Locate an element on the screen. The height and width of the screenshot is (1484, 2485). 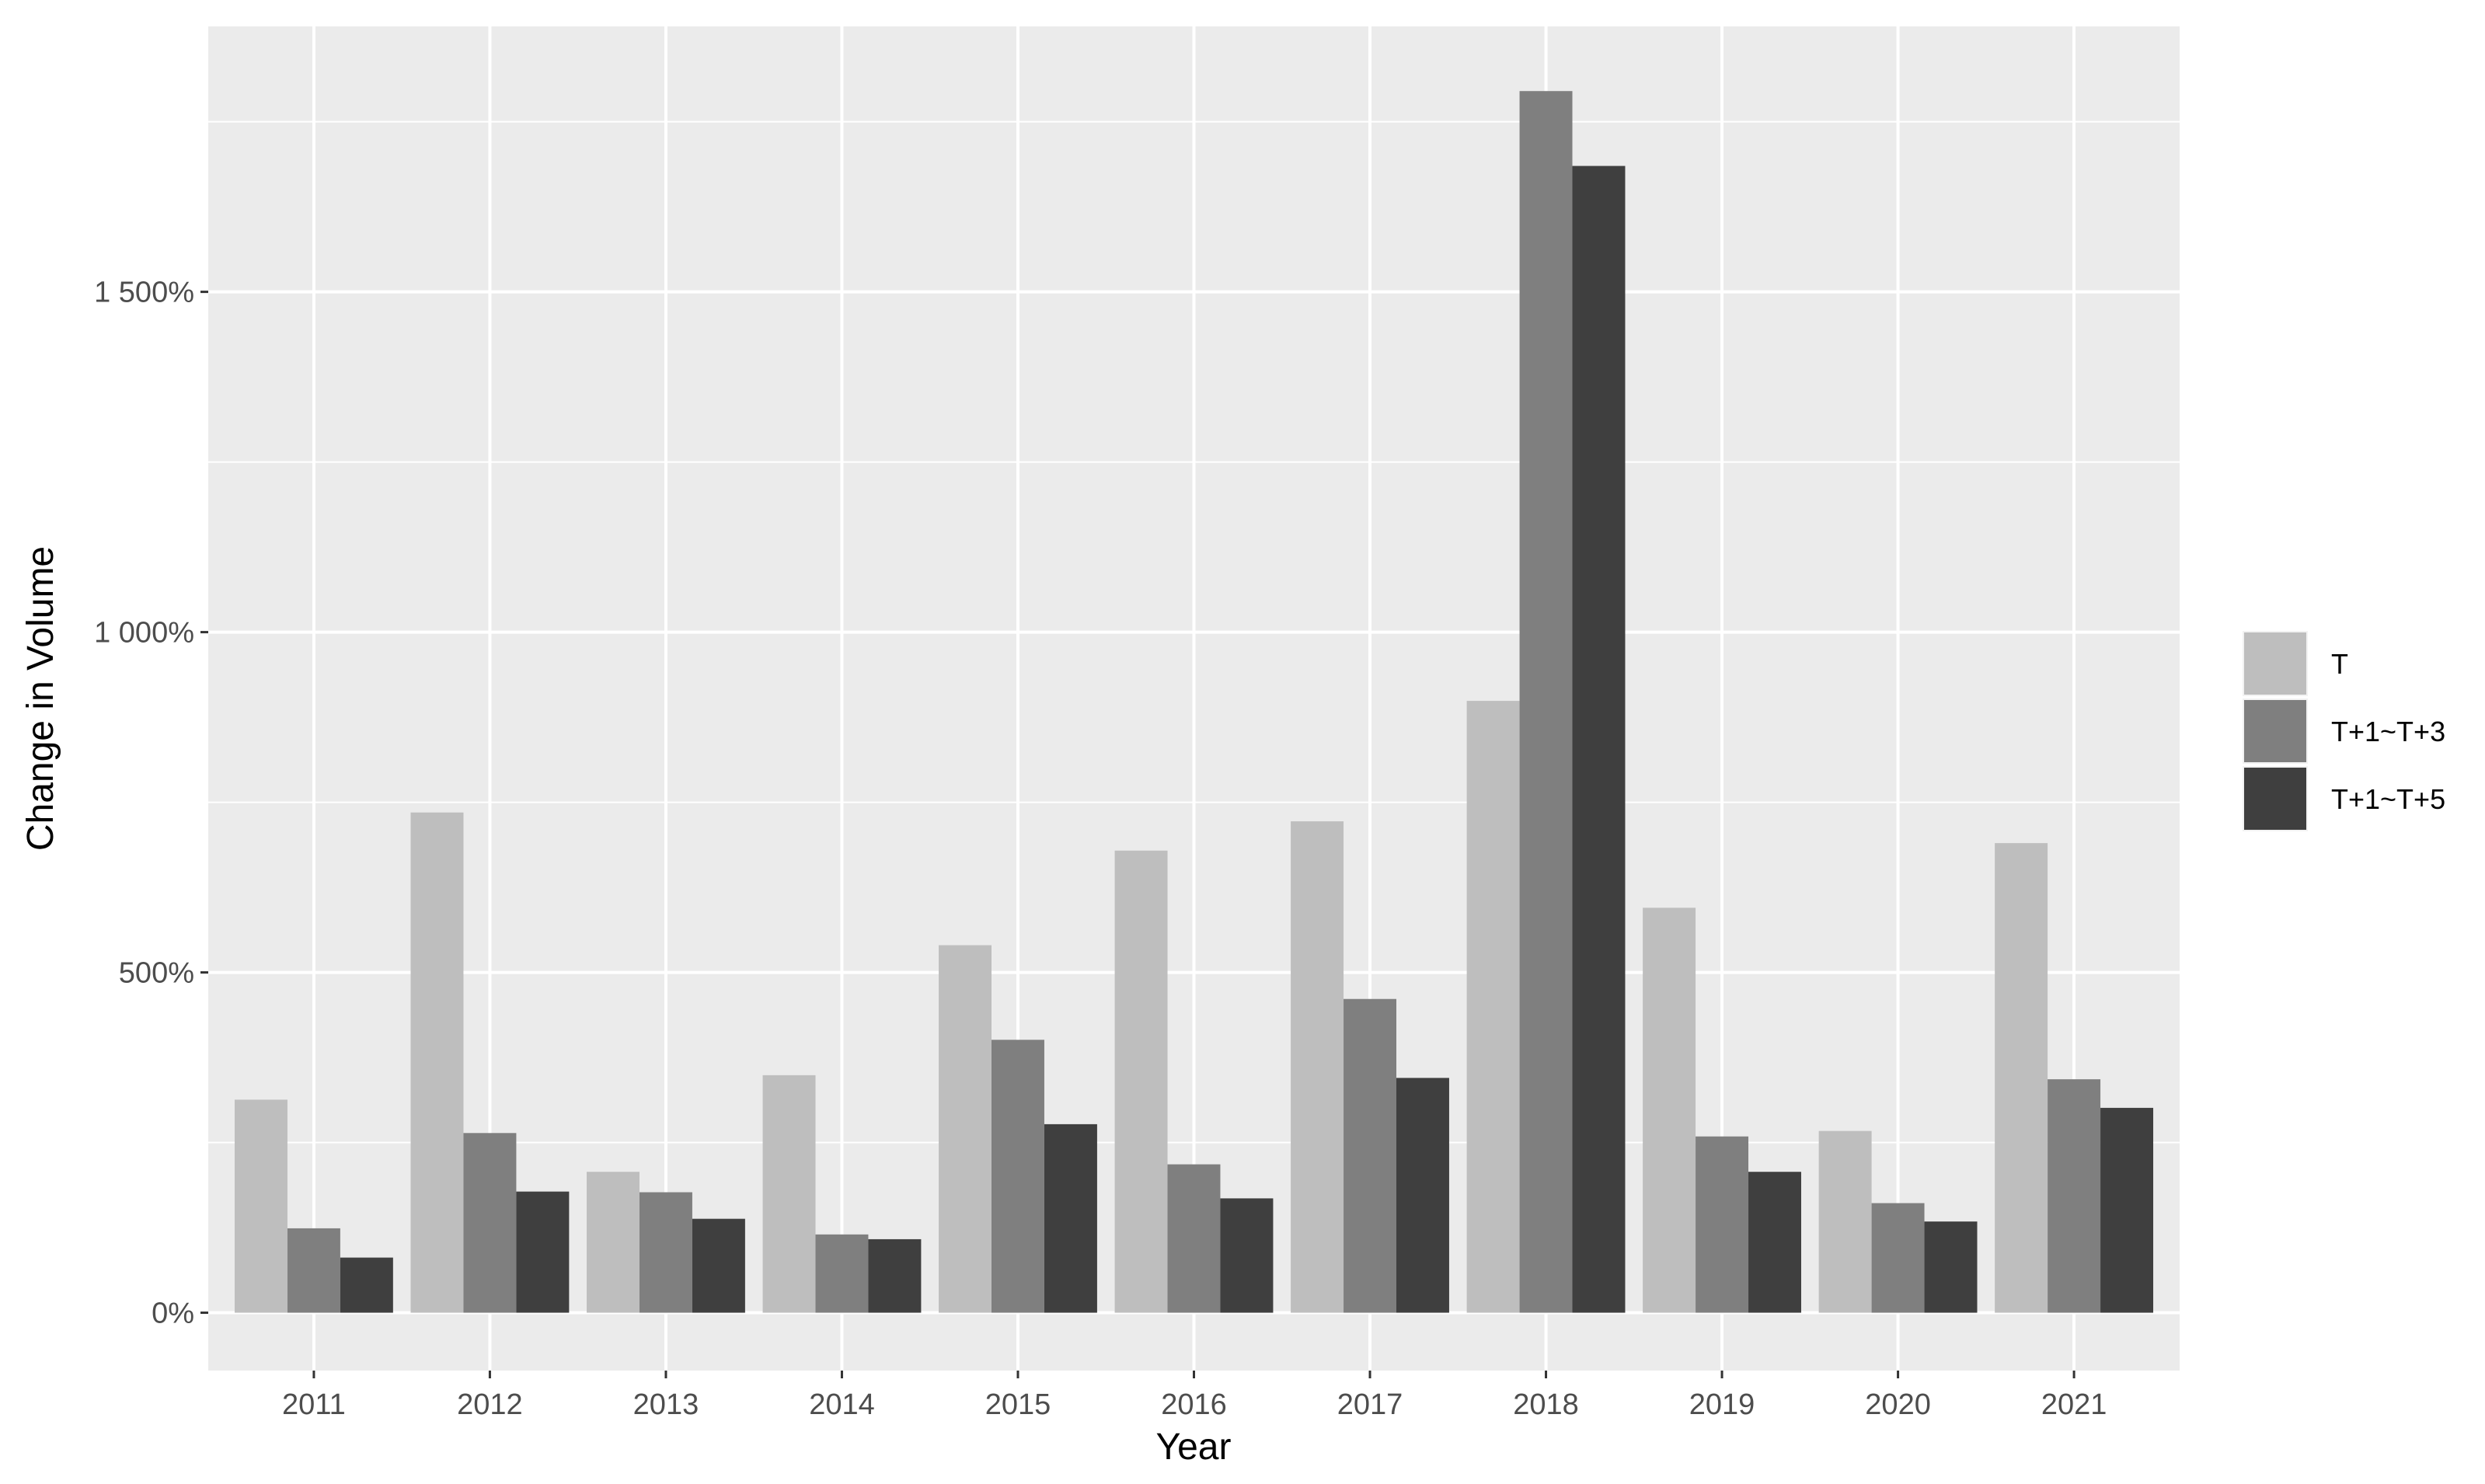
x-tick-label: 2020 is located at coordinates (1898, 1404).